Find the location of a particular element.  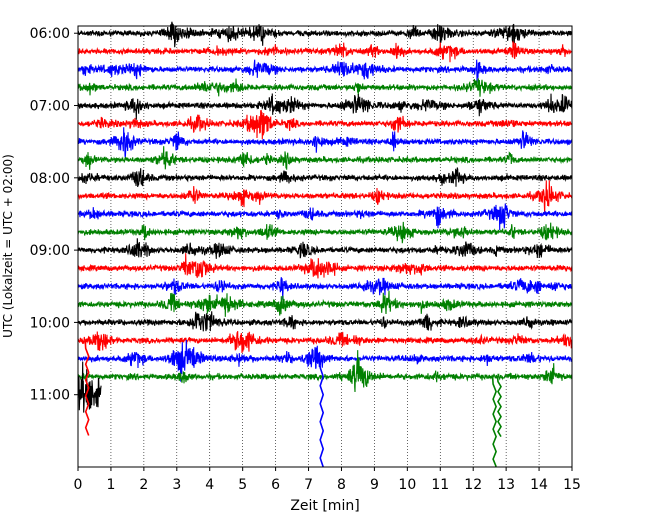

x-tick-label: 9 is located at coordinates (374, 485).